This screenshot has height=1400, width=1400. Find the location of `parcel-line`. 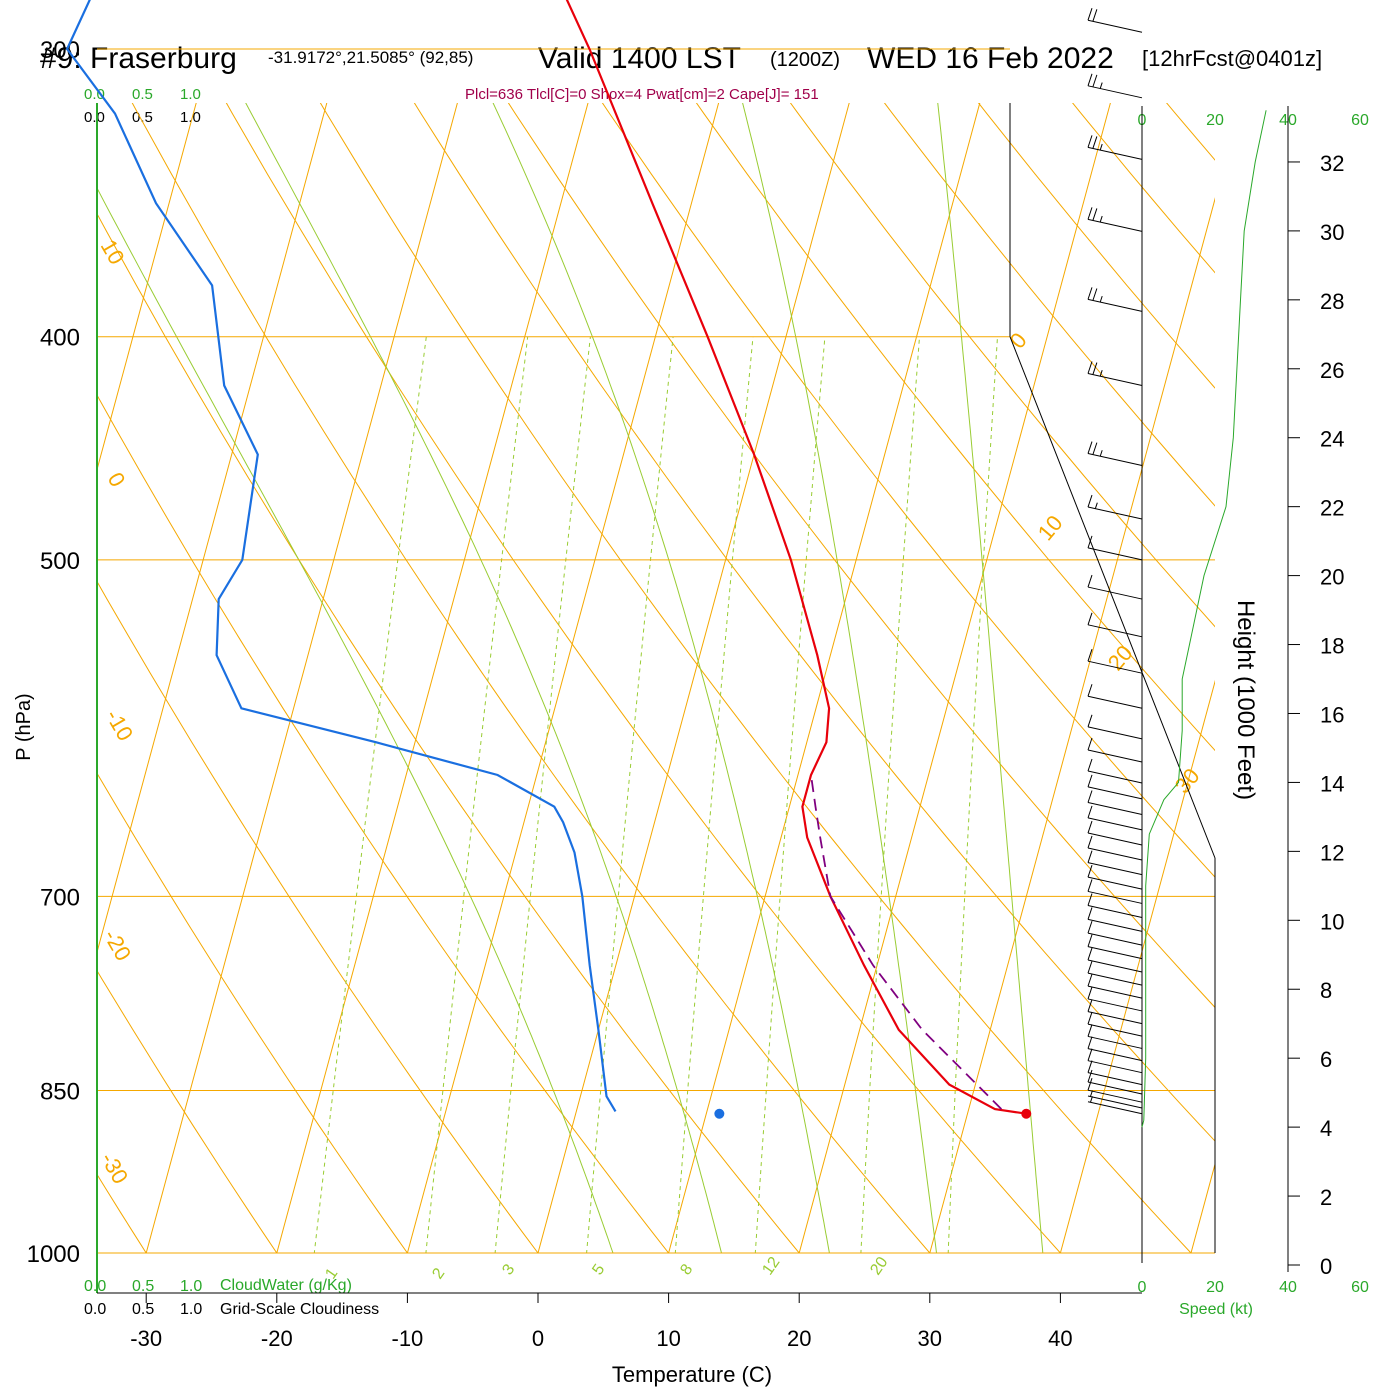

parcel-line is located at coordinates (906, 942).